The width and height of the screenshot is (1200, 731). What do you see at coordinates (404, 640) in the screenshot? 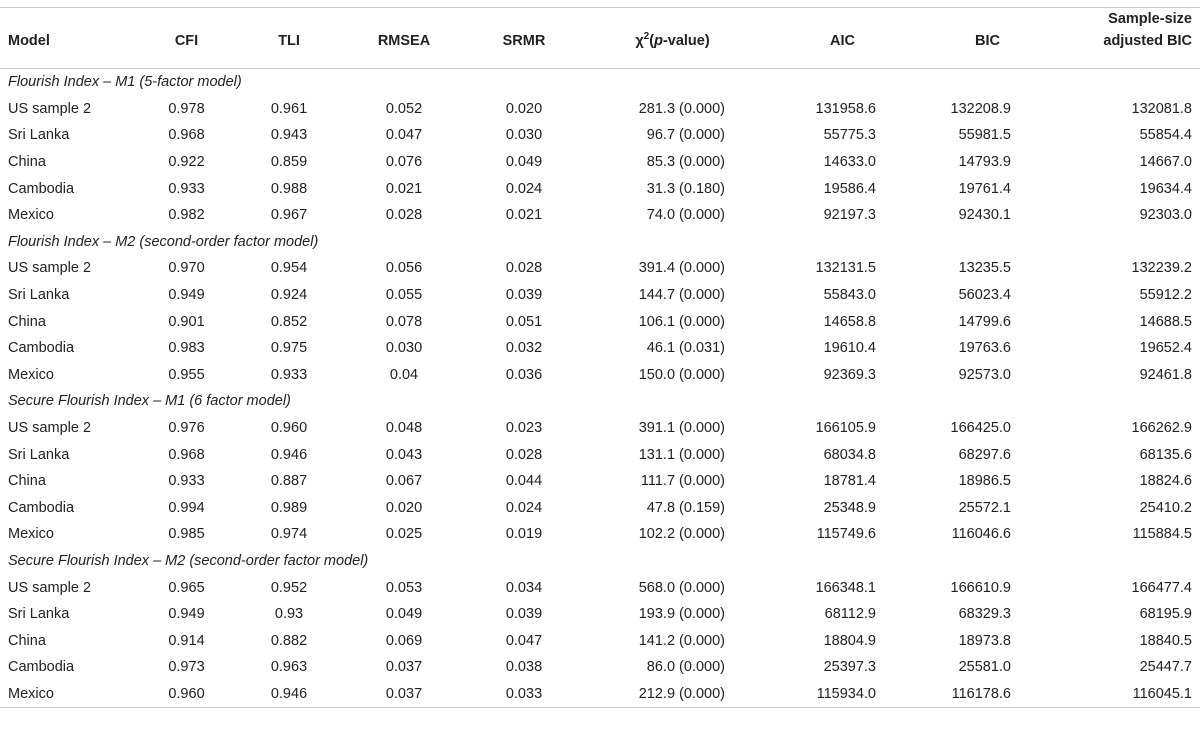
I see `cell-rmsea: 0.069` at bounding box center [404, 640].